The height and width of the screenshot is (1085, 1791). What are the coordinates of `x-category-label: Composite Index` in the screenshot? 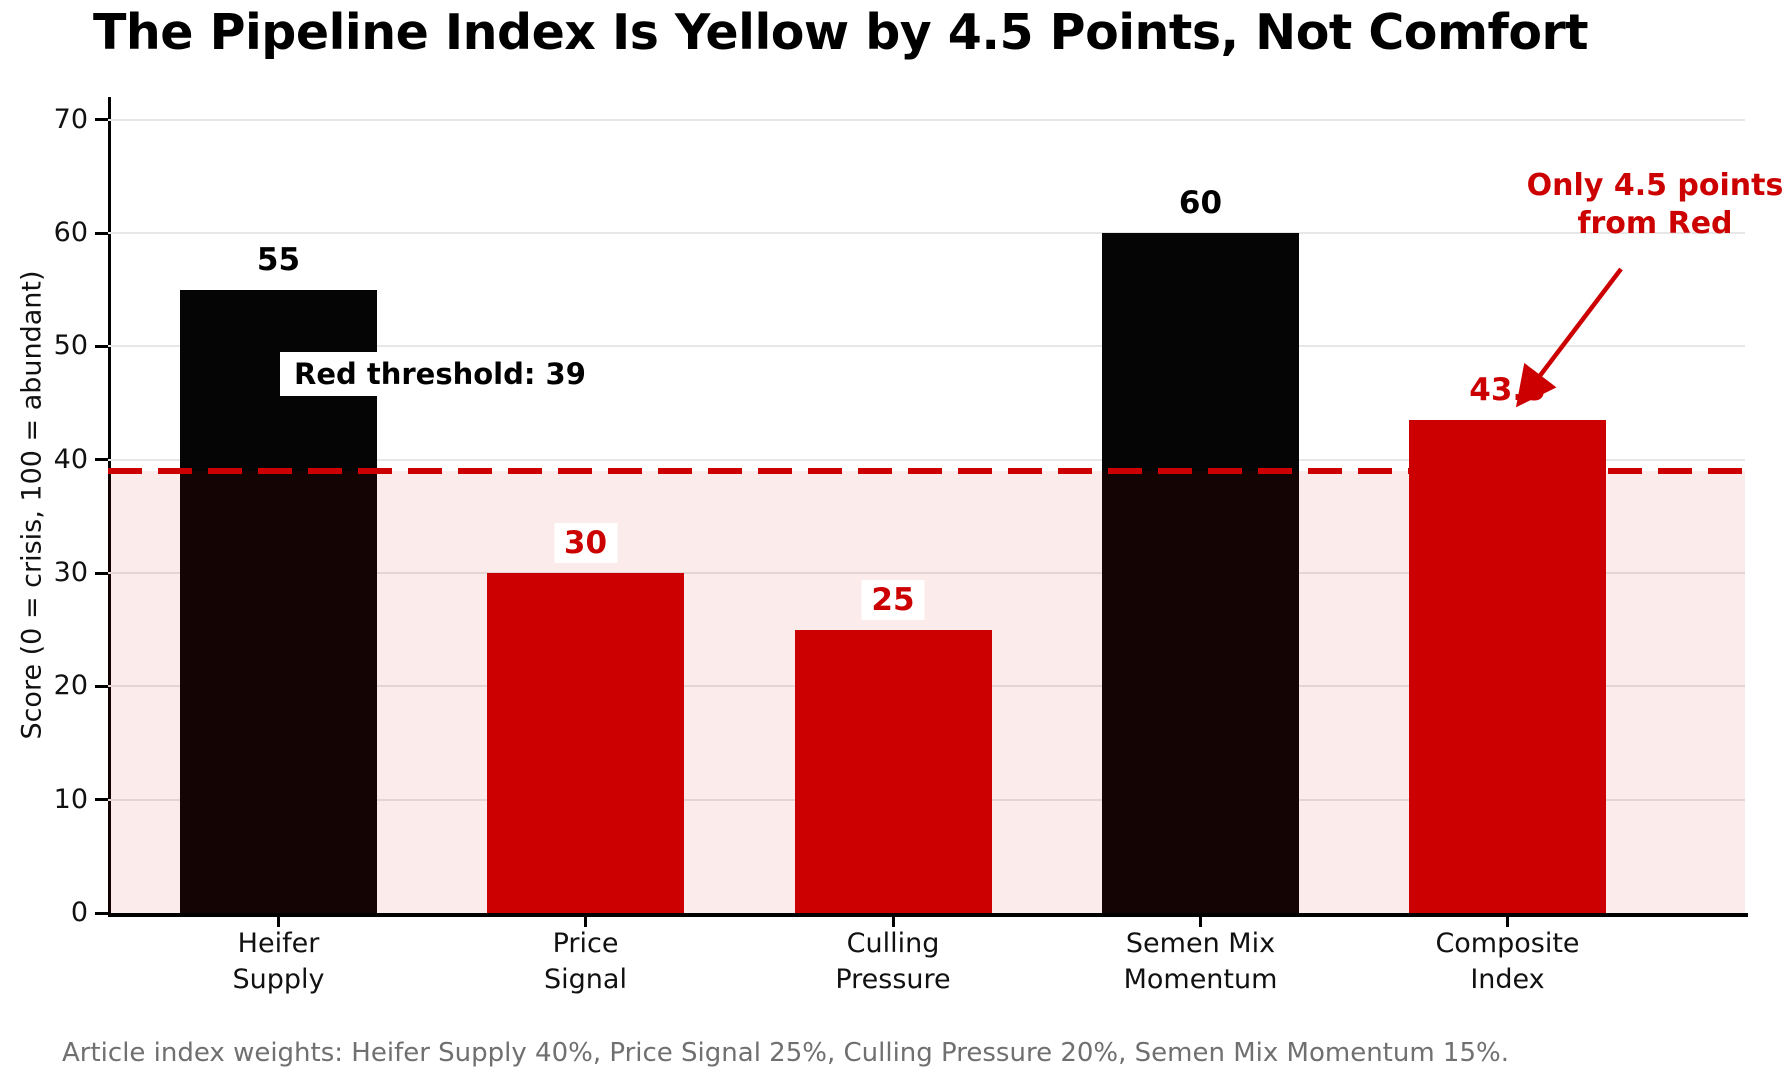 It's located at (1508, 962).